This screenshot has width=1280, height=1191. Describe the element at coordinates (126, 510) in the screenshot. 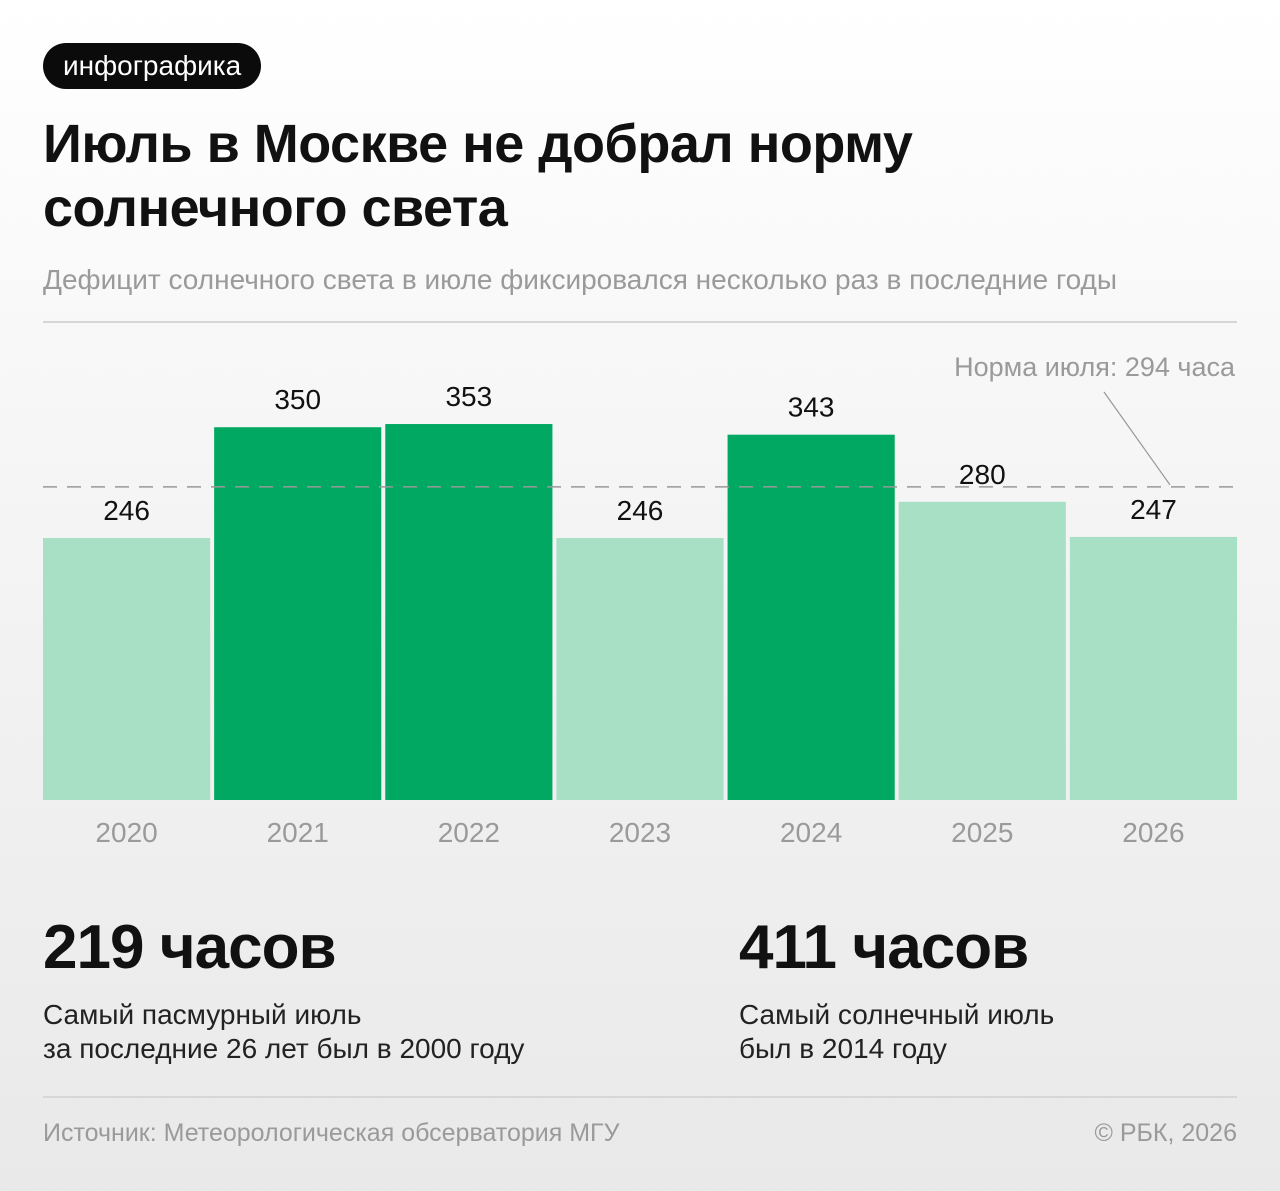

I see `data-label-2020: 246` at that location.